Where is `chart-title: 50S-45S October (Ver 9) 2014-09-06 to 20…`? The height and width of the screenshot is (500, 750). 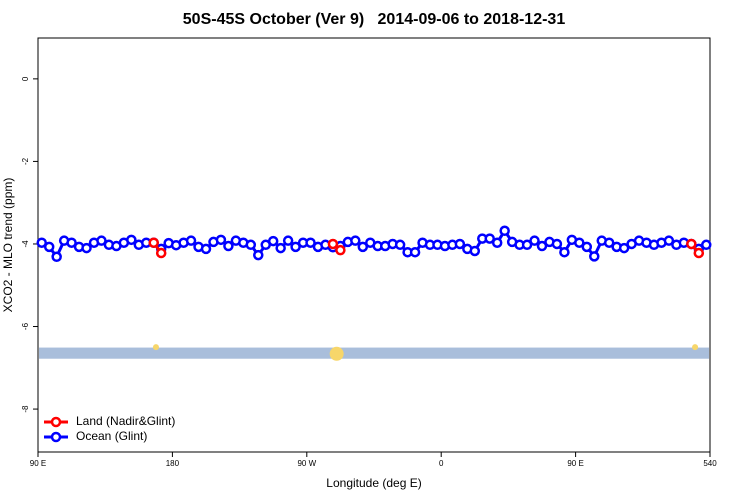 chart-title: 50S-45S October (Ver 9) 2014-09-06 to 20… is located at coordinates (374, 19).